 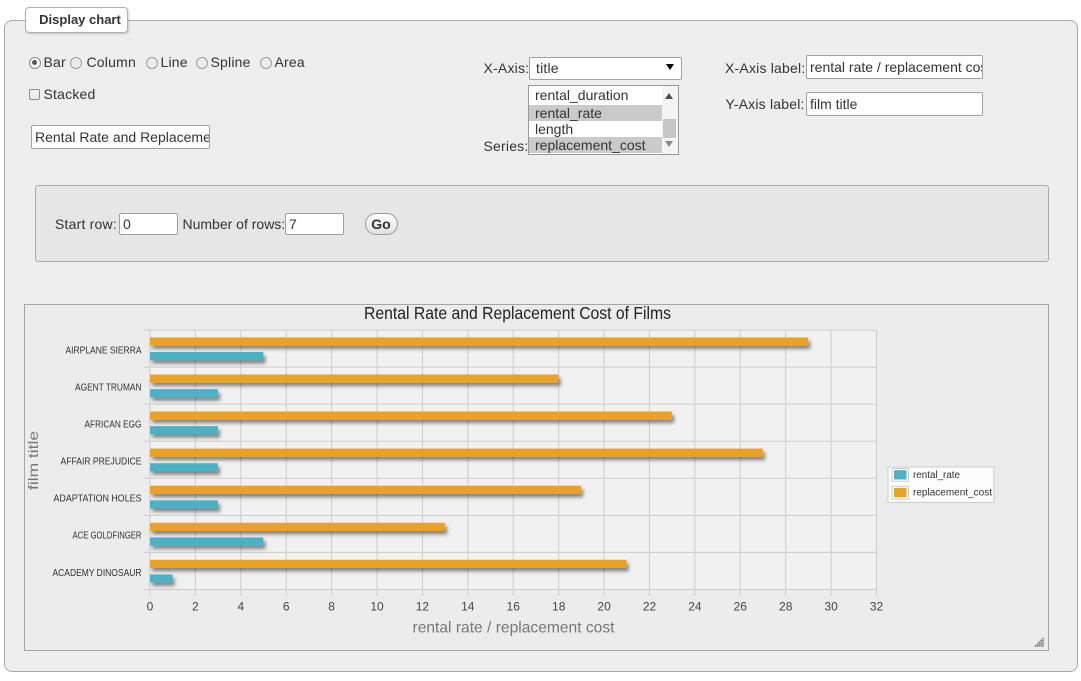 What do you see at coordinates (97, 573) in the screenshot?
I see `svg-text: ACADEMY DINOSAUR` at bounding box center [97, 573].